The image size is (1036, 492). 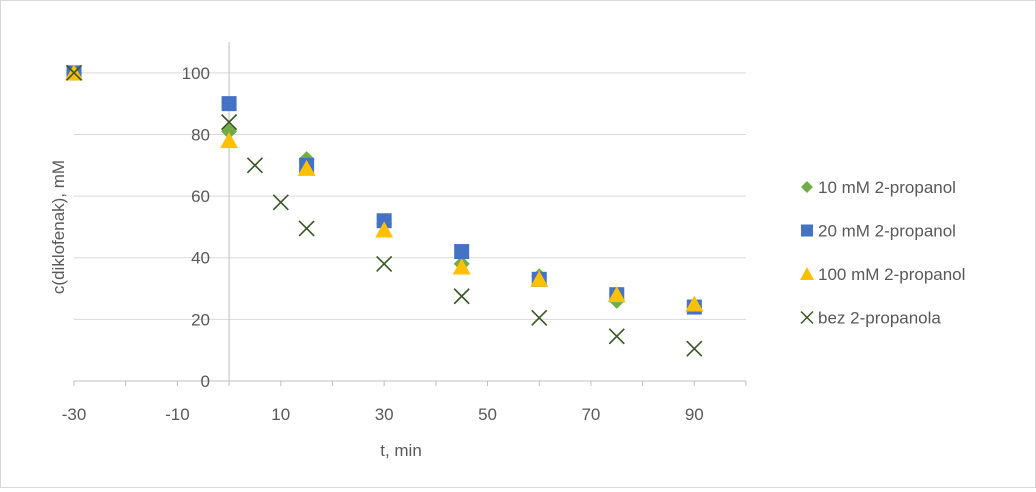 I want to click on x-tick-label: 30, so click(x=384, y=414).